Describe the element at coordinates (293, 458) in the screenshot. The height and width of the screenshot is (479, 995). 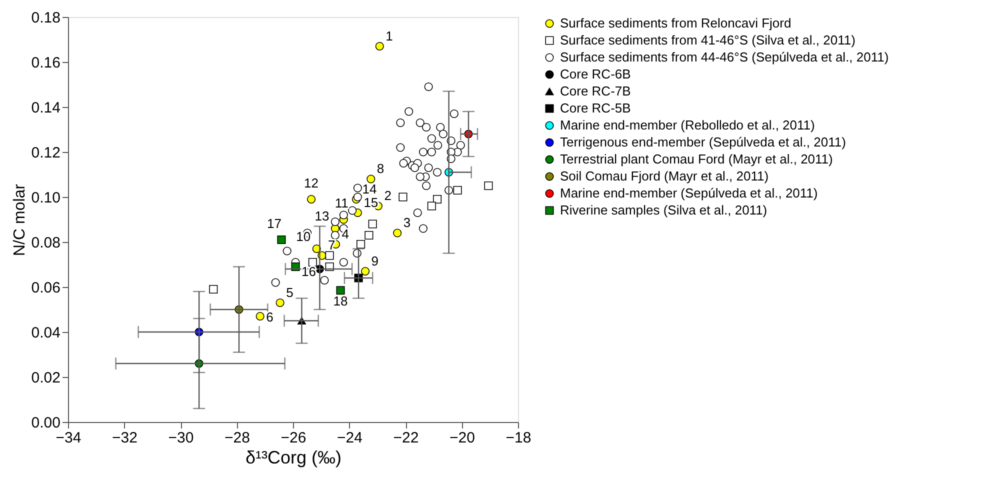
I see `x-axis-title: δ¹³Corg (‰)` at that location.